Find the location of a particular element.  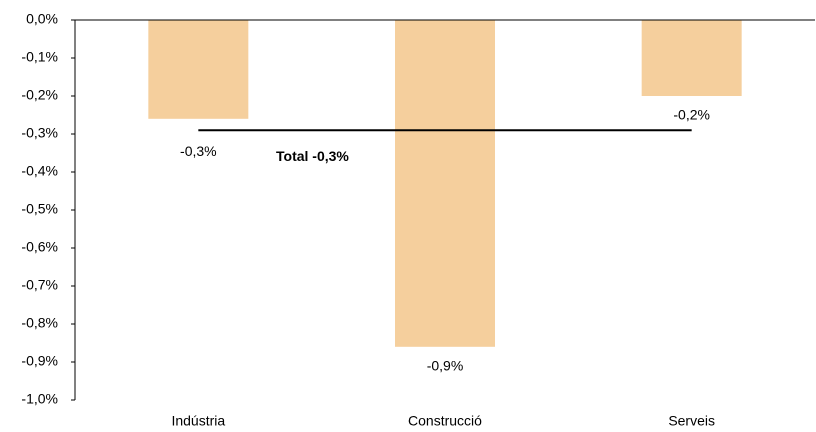

y-tick-label: -1,0% is located at coordinates (39, 399).